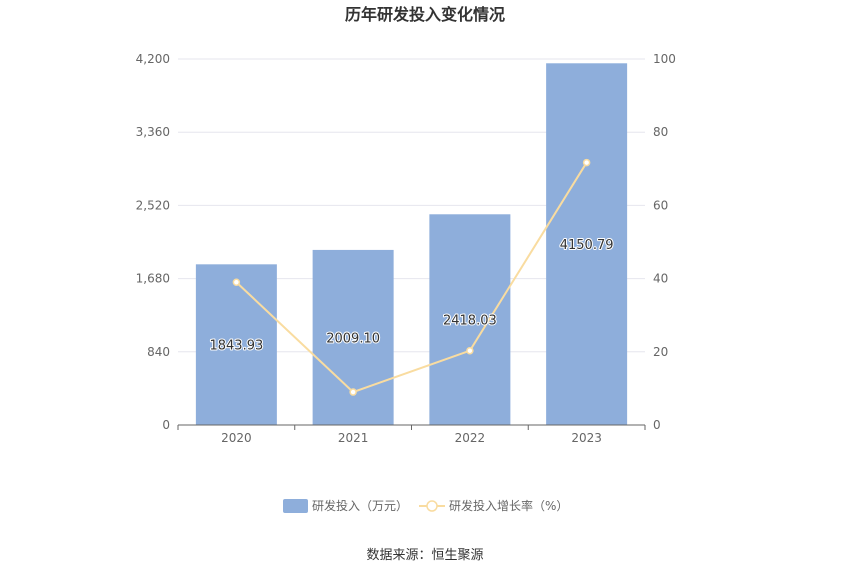  I want to click on legend-line-marker, so click(432, 506).